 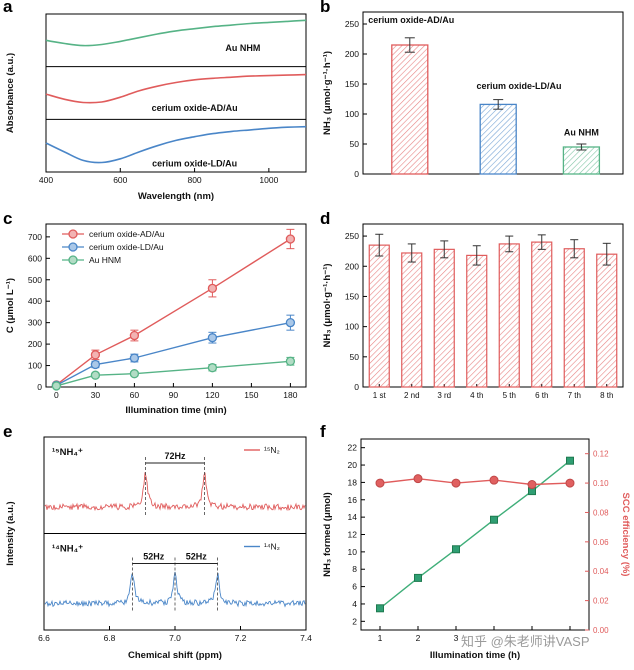 What do you see at coordinates (105, 260) in the screenshot?
I see `svg-text: Au HNM` at bounding box center [105, 260].